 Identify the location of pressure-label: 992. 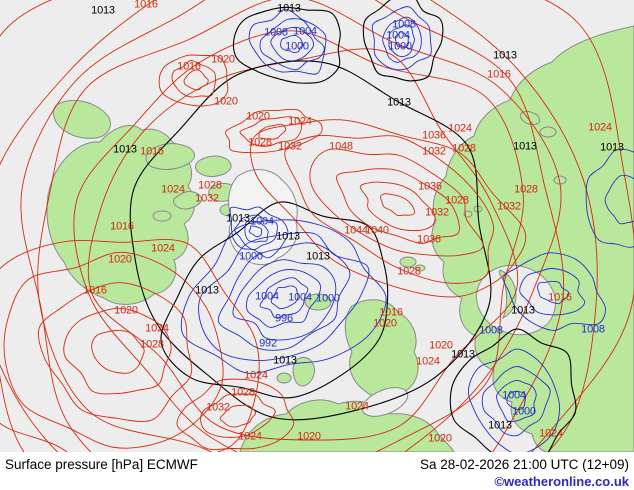
(268, 343).